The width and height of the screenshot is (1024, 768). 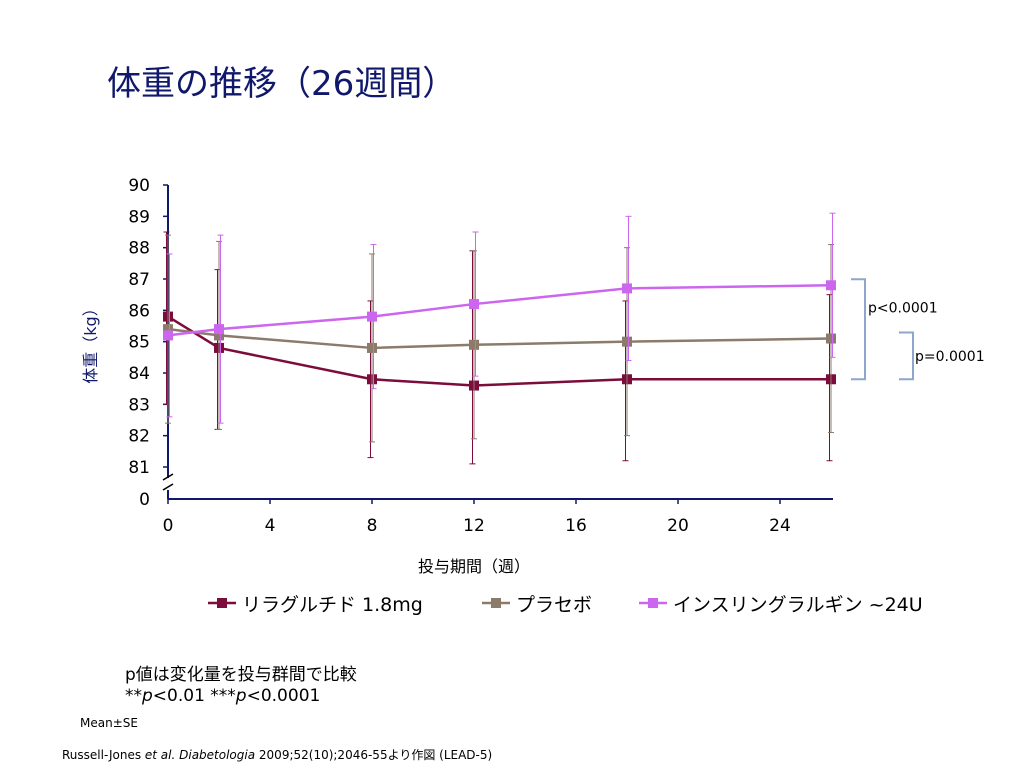 I want to click on legend-label: リラグルチド 1.8mg, so click(x=332, y=605).